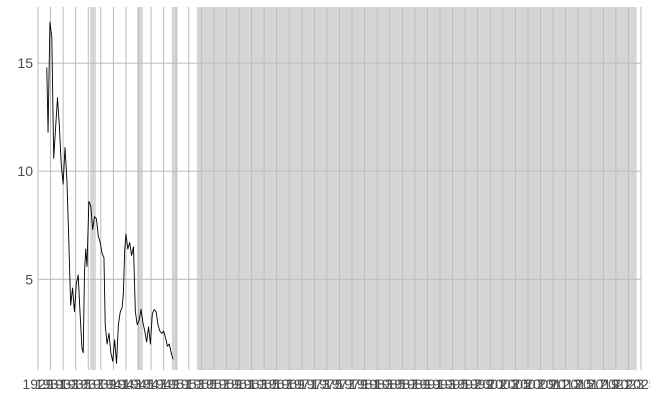 The height and width of the screenshot is (400, 650). I want to click on x-tick-label: 1961, so click(238, 384).